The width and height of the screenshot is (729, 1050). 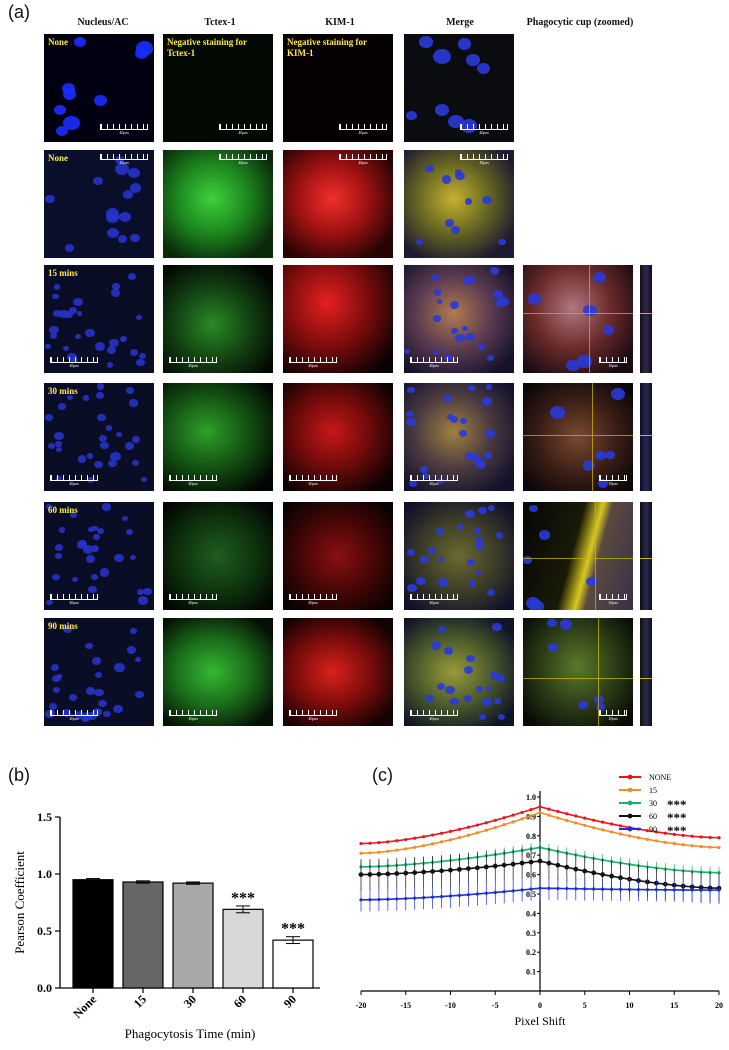 What do you see at coordinates (613, 362) in the screenshot?
I see `cup-scale-bar: 10μm` at bounding box center [613, 362].